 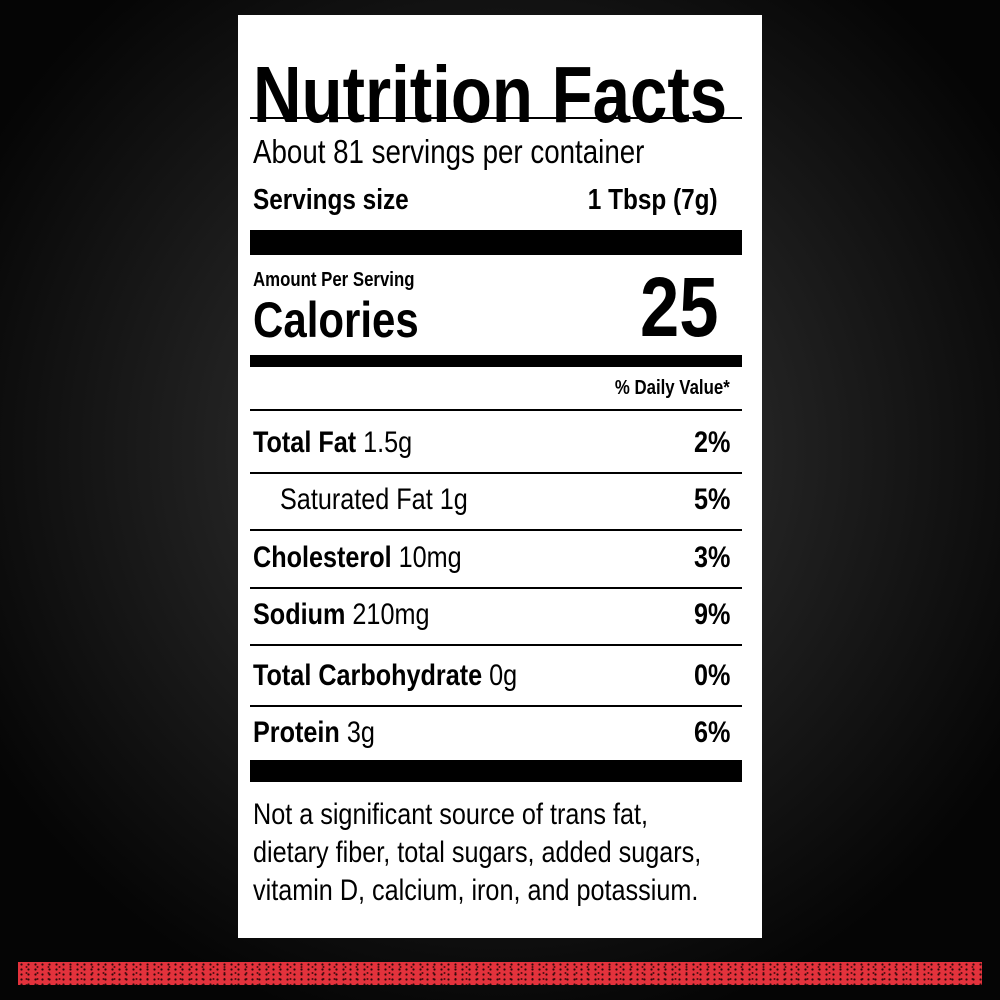 I want to click on nutrient-line: Saturated Fat 1g, so click(x=374, y=500).